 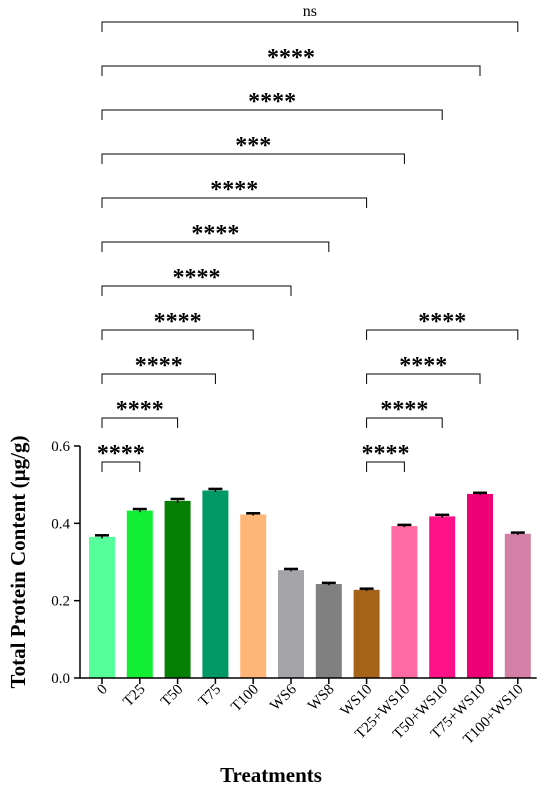 What do you see at coordinates (517, 605) in the screenshot?
I see `bar-T100+WS10` at bounding box center [517, 605].